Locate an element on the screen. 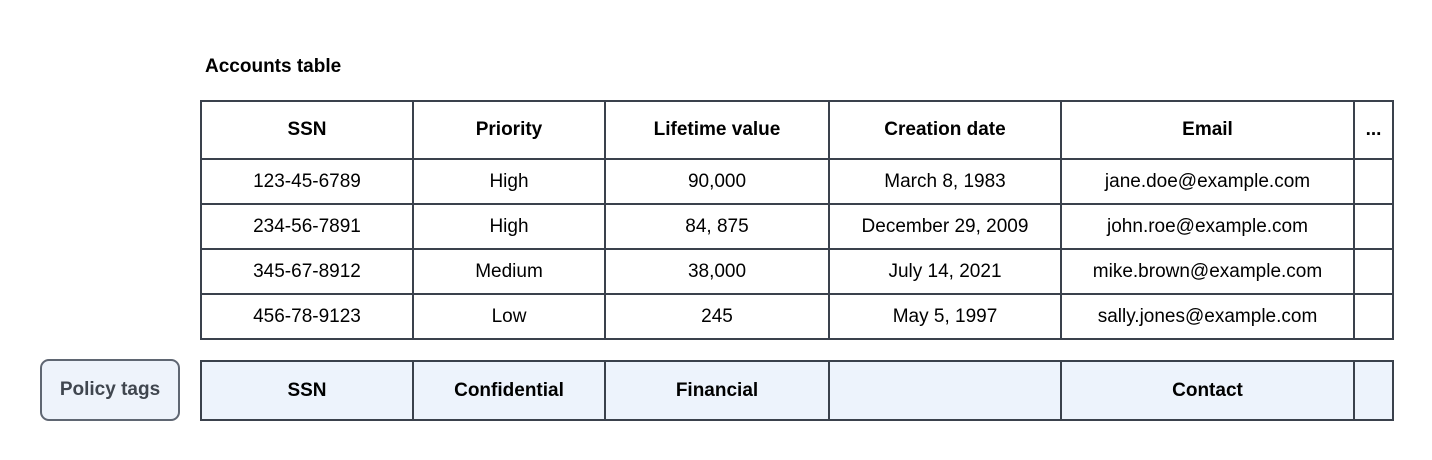 This screenshot has width=1432, height=460. cell-ssn: 123-45-6789 is located at coordinates (307, 181).